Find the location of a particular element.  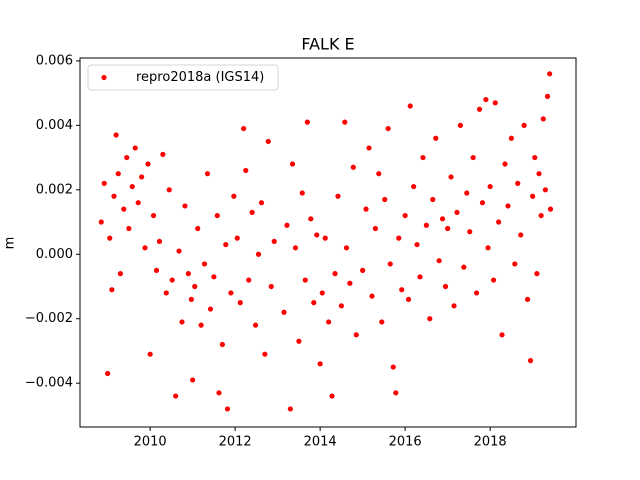

legend-marker is located at coordinates (104, 77).